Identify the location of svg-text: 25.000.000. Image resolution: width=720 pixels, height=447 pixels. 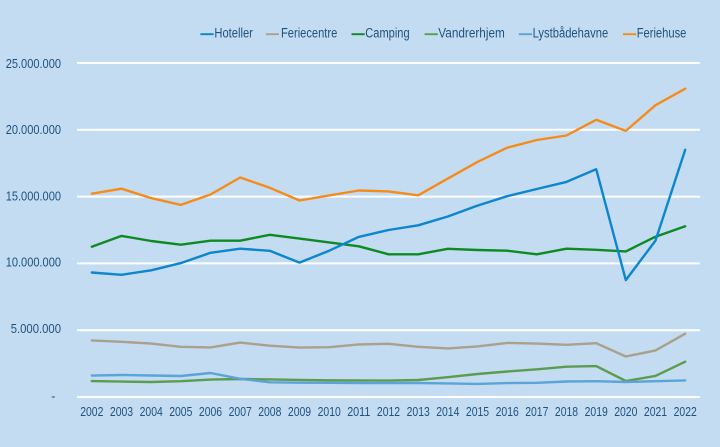
(33, 63).